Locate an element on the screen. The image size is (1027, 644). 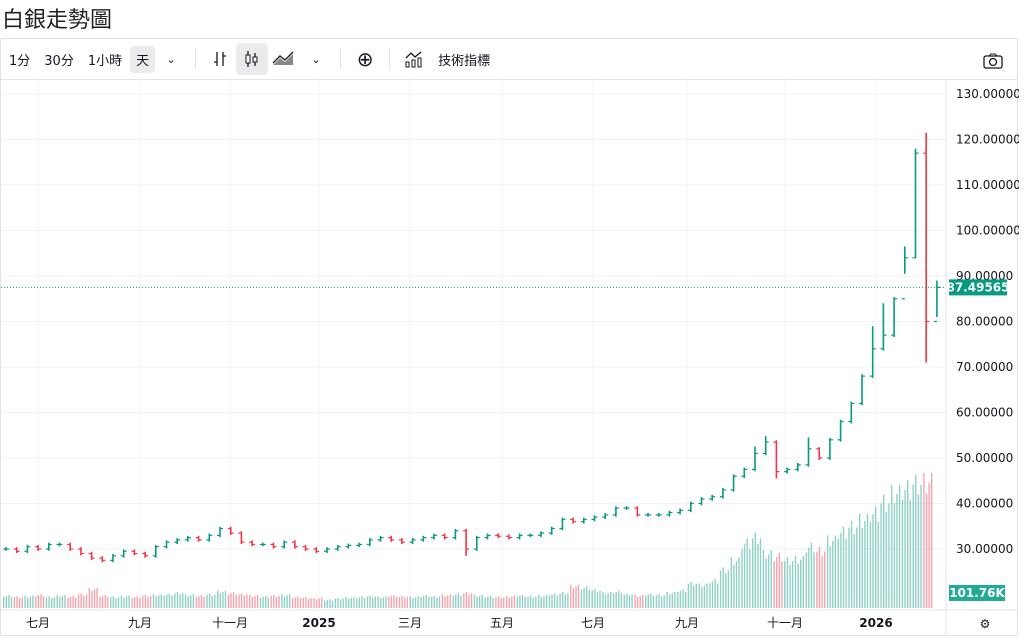
y-tick-label: 80.00000 is located at coordinates (984, 322).